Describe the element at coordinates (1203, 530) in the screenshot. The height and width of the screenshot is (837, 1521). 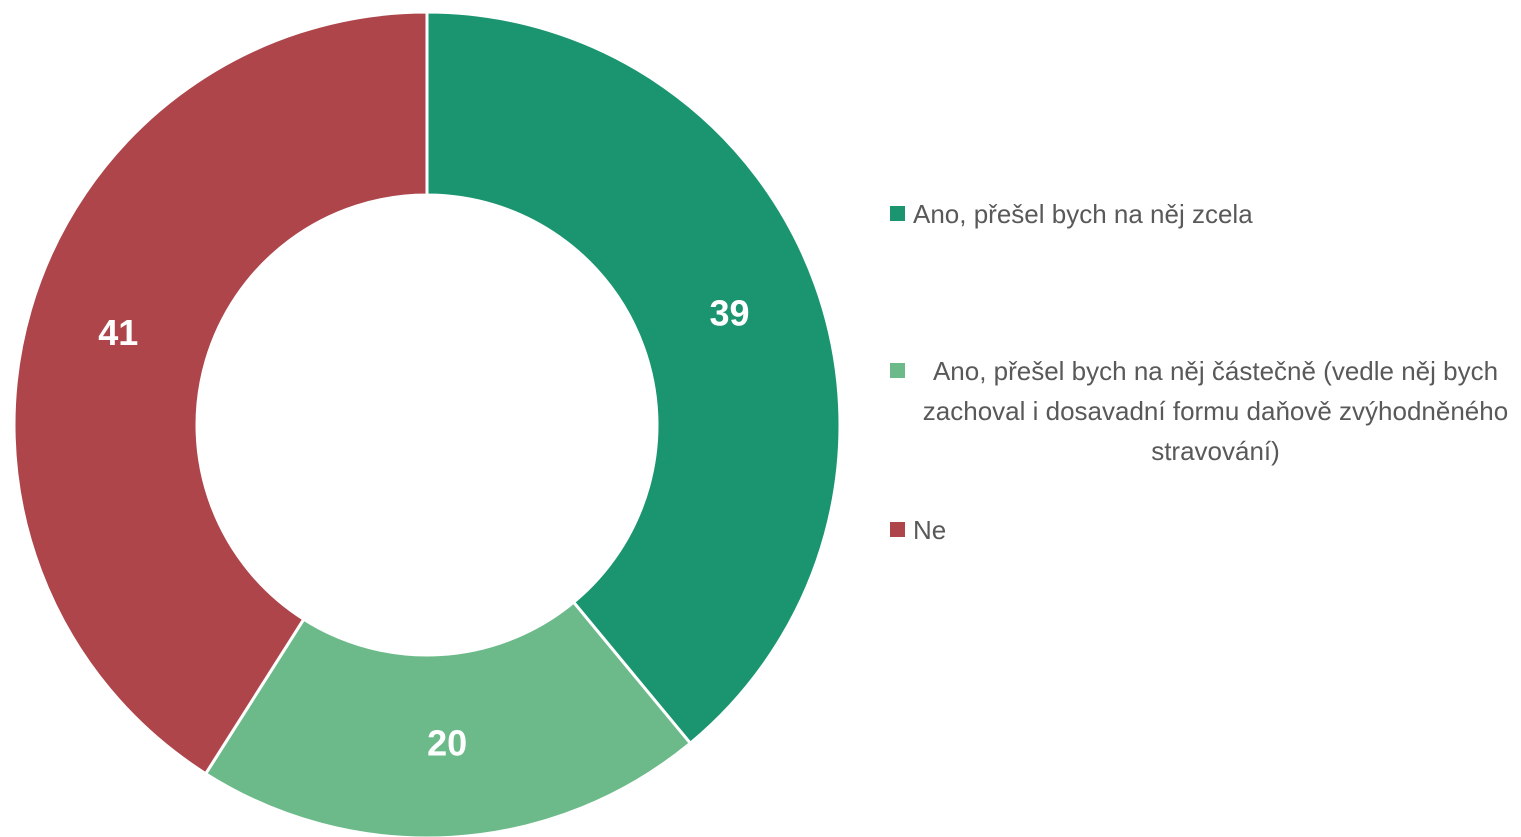
I see `legend-item: Ne` at that location.